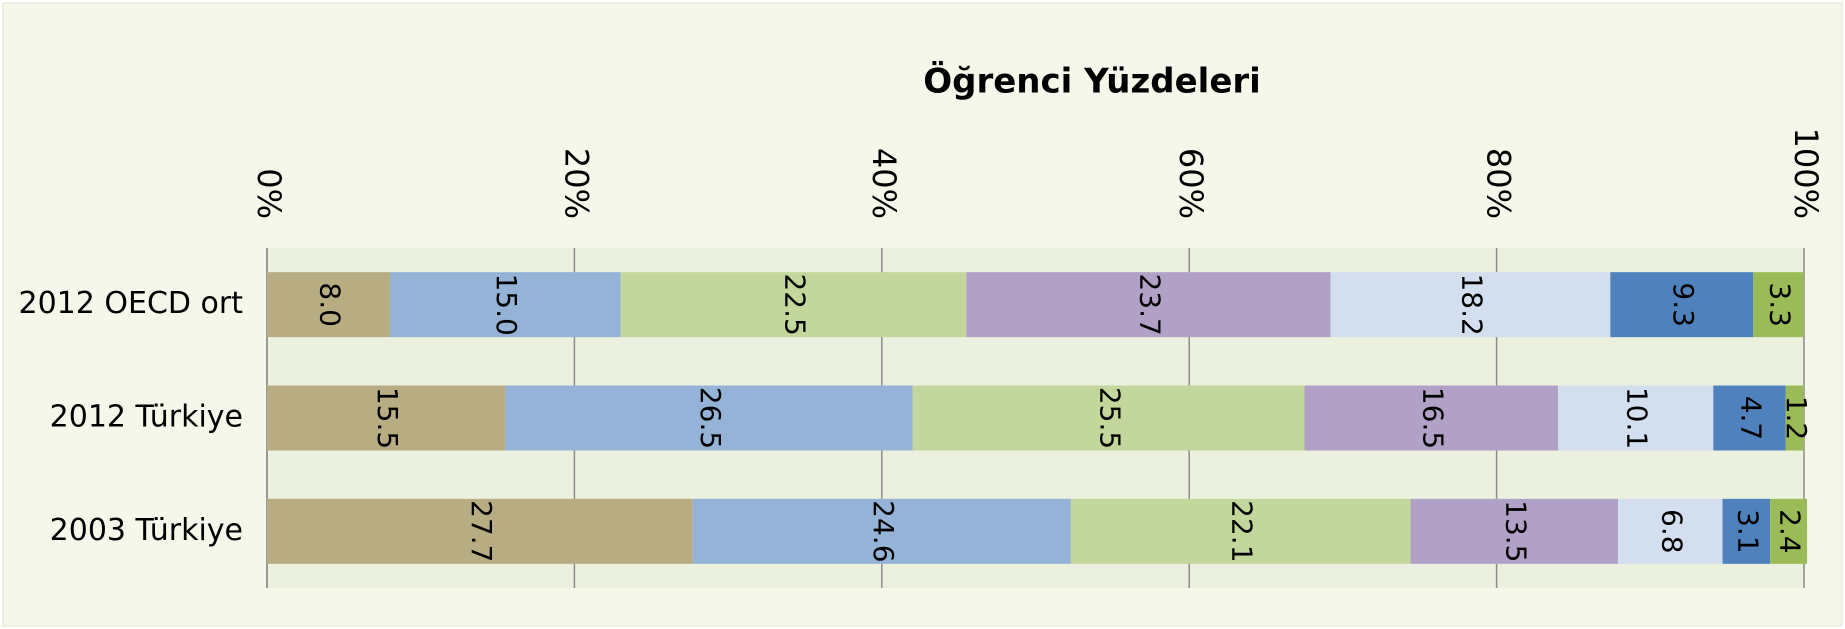 This screenshot has height=629, width=1845. I want to click on y-tick-label: 2003 Türkiye, so click(146, 530).